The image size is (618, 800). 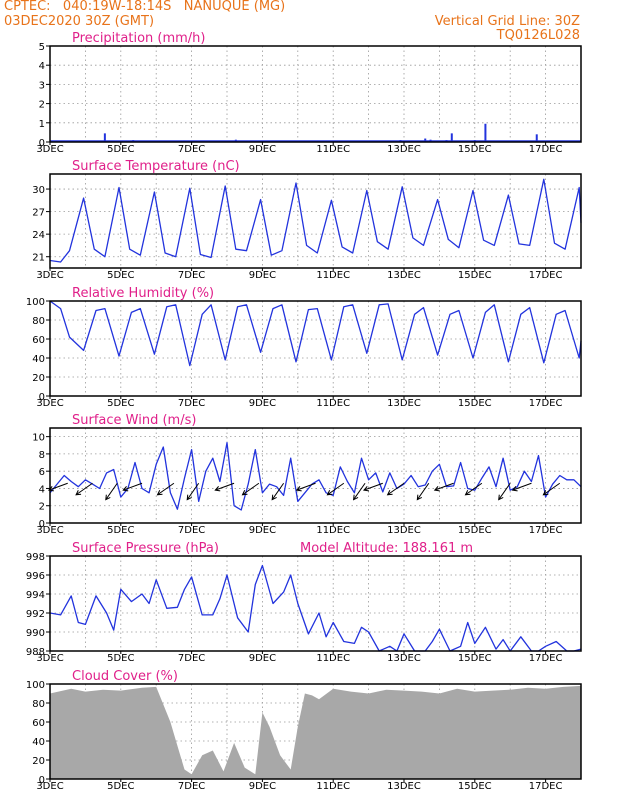 I want to click on y-tick-label: 3, so click(x=42, y=85).